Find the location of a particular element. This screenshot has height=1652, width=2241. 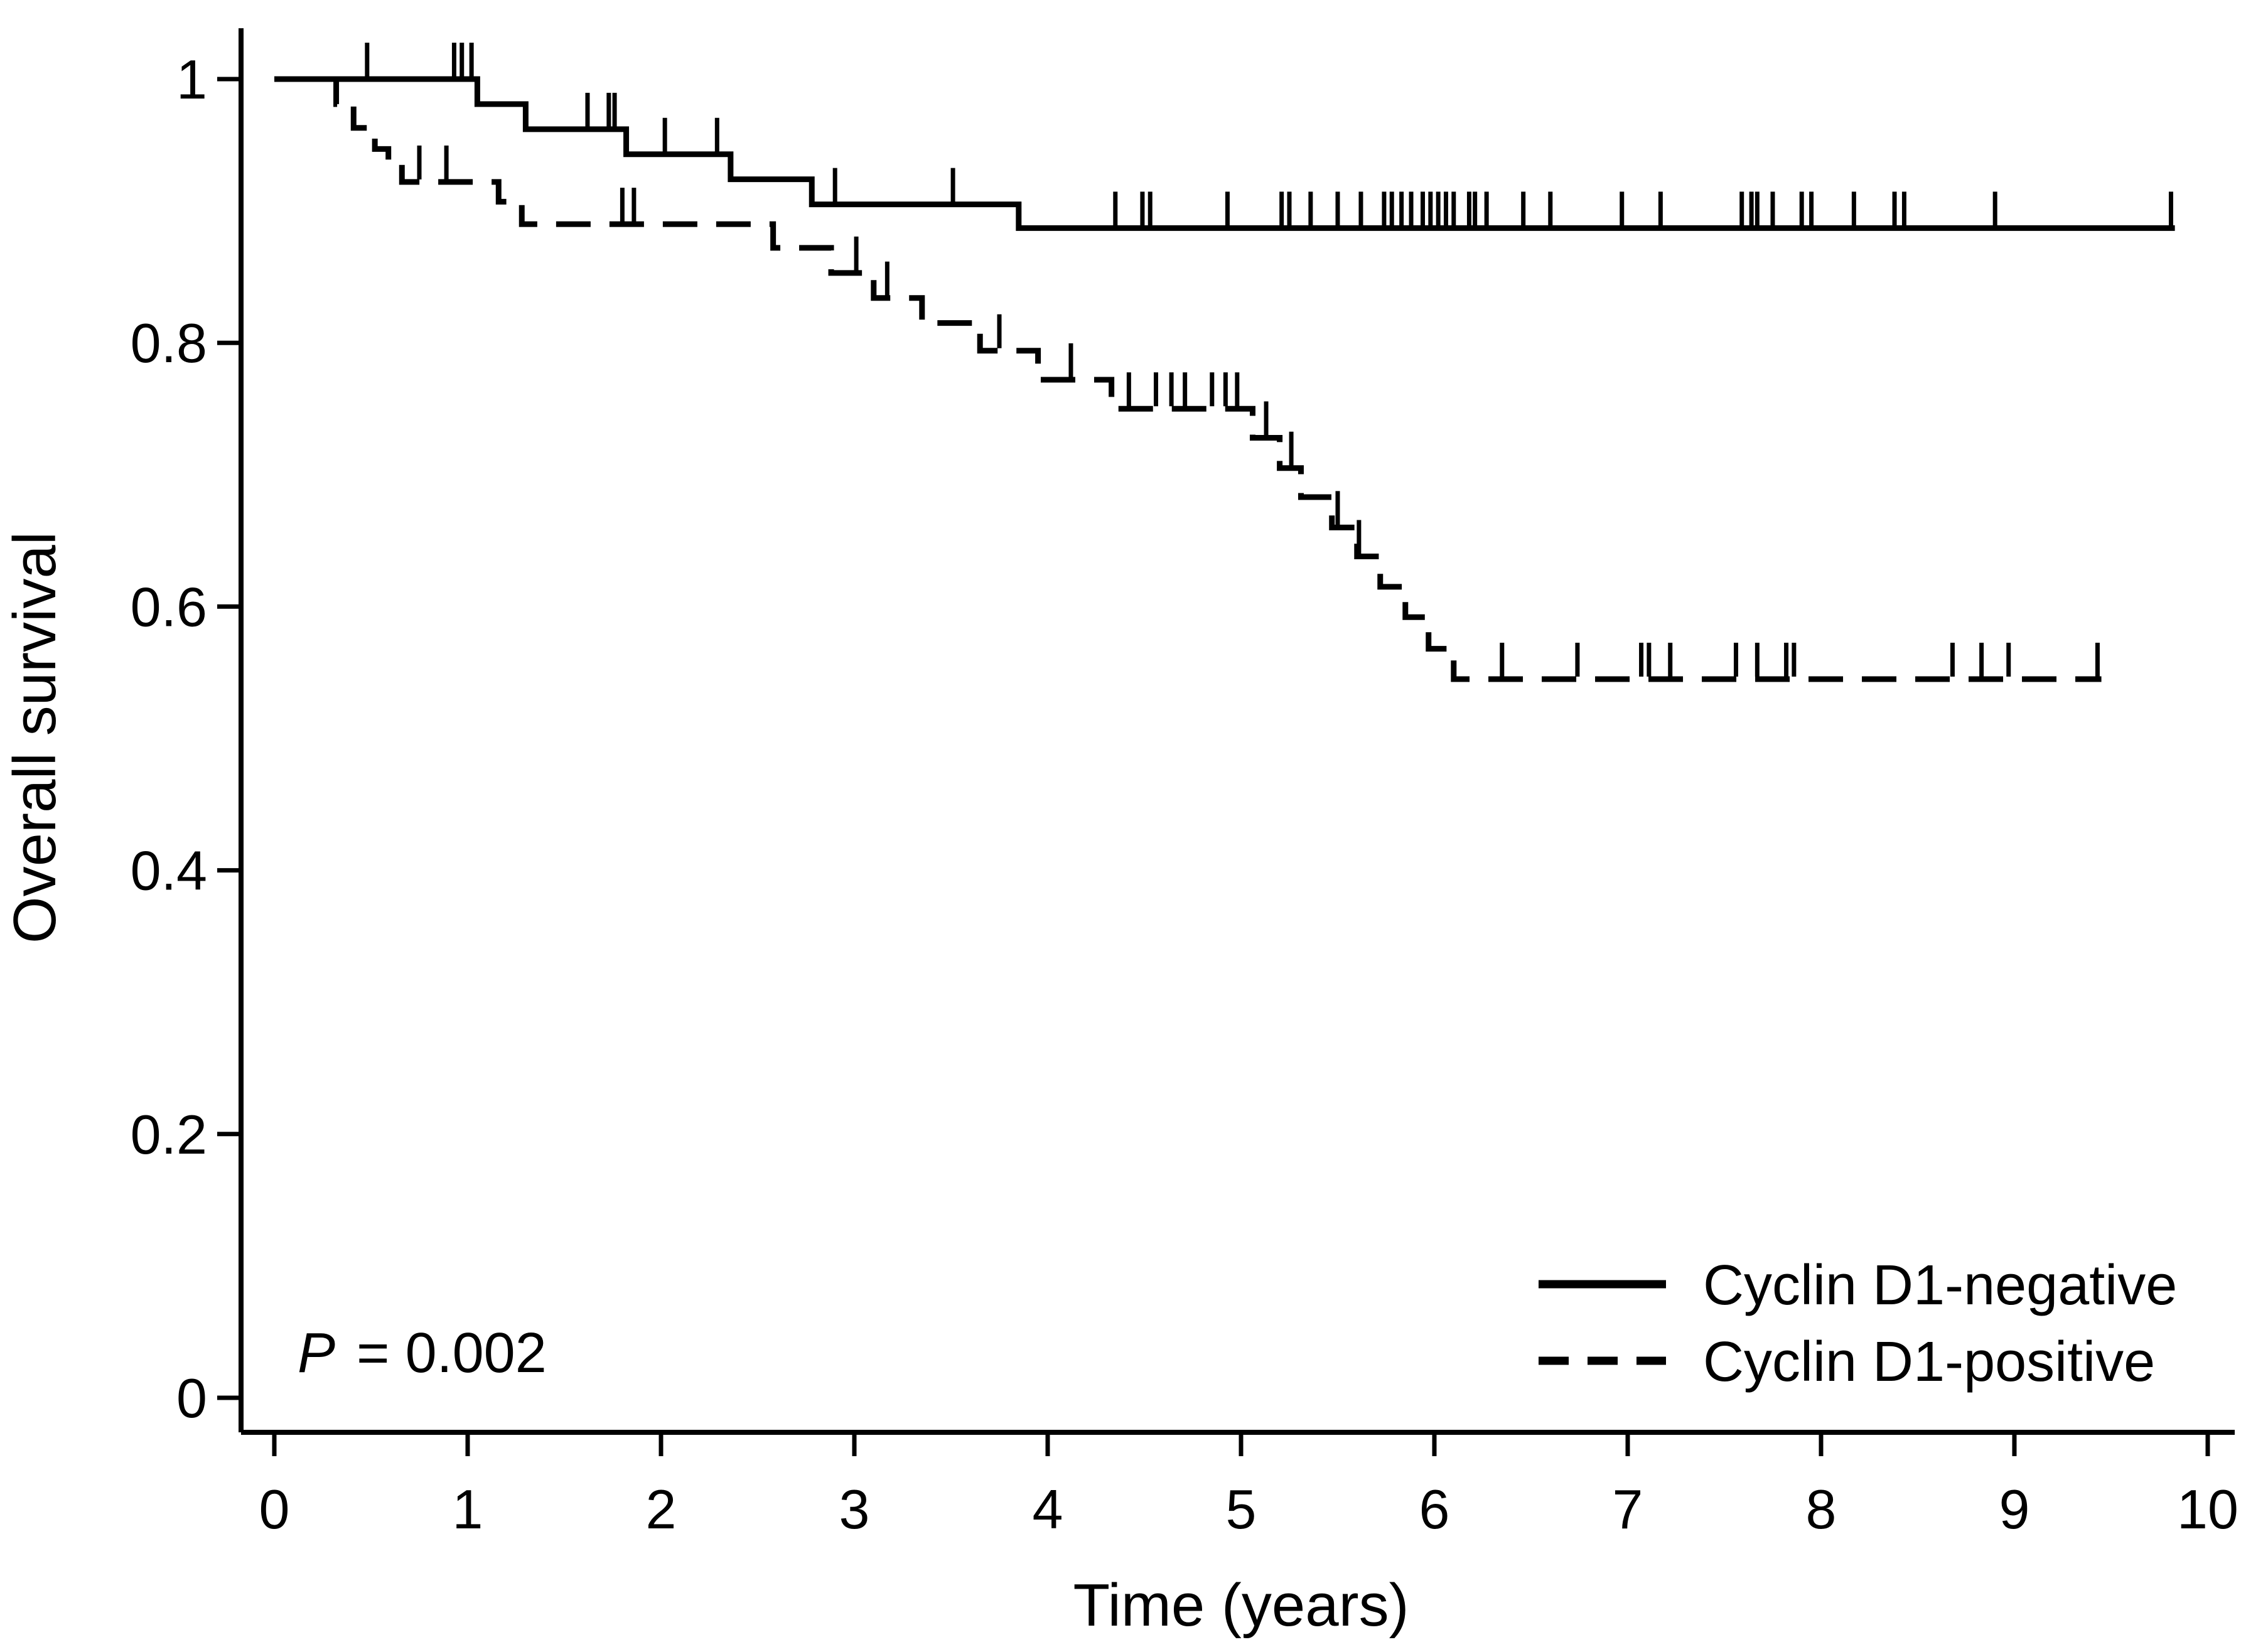

y-tick-label: 0 is located at coordinates (191, 1398).